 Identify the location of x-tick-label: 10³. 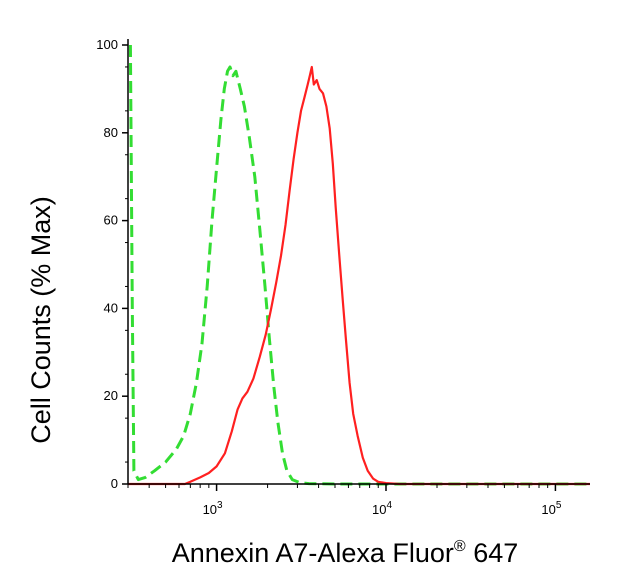
(213, 508).